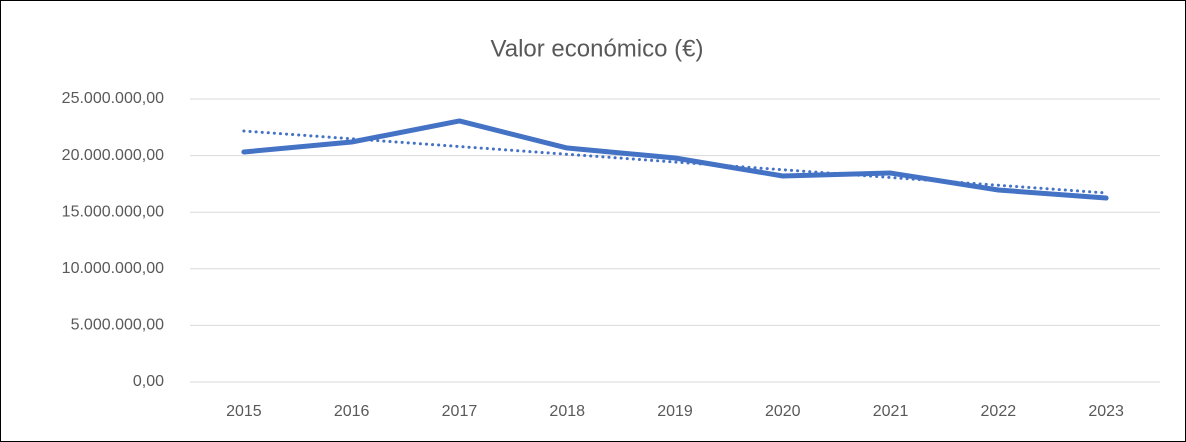 Image resolution: width=1186 pixels, height=442 pixels. What do you see at coordinates (675, 411) in the screenshot?
I see `x-tick-label: 2019` at bounding box center [675, 411].